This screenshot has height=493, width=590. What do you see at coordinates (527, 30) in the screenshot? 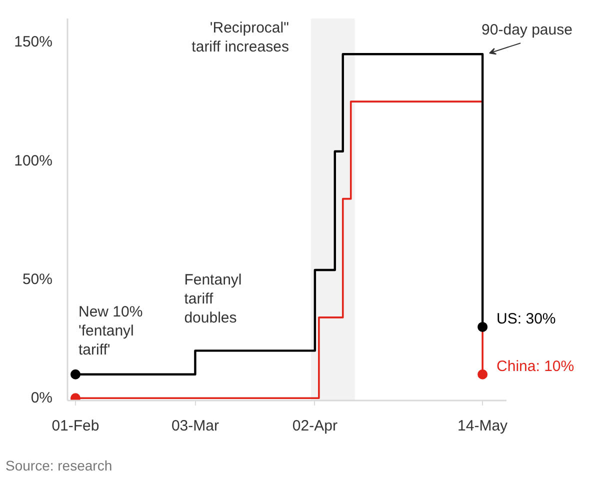
I see `annotation: 90-day pause` at bounding box center [527, 30].